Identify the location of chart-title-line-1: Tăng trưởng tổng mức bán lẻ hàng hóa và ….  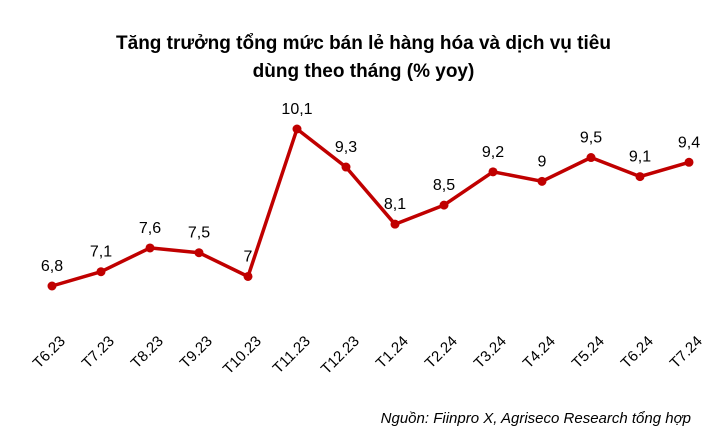
(363, 43).